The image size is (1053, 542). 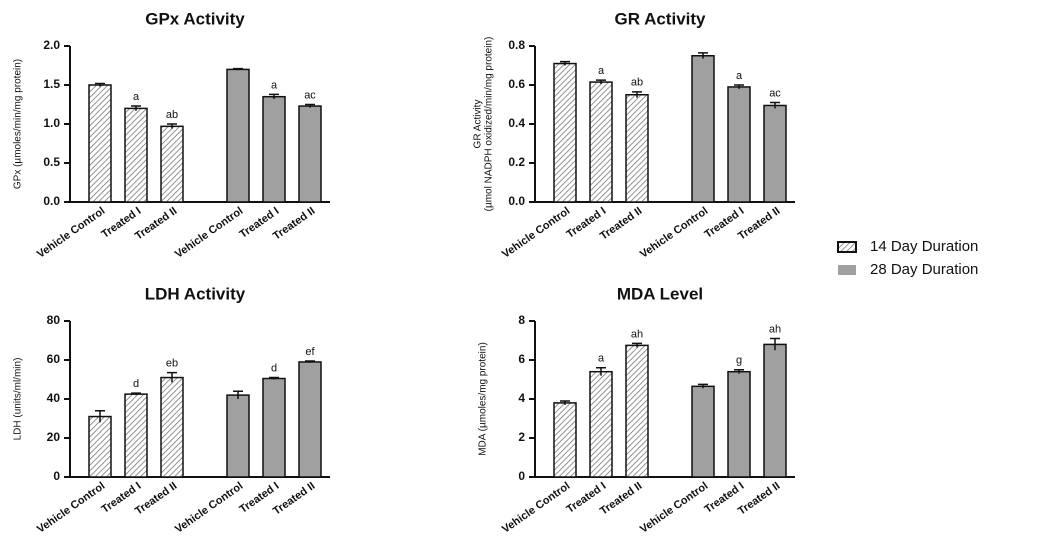 What do you see at coordinates (310, 352) in the screenshot?
I see `annotation: ef` at bounding box center [310, 352].